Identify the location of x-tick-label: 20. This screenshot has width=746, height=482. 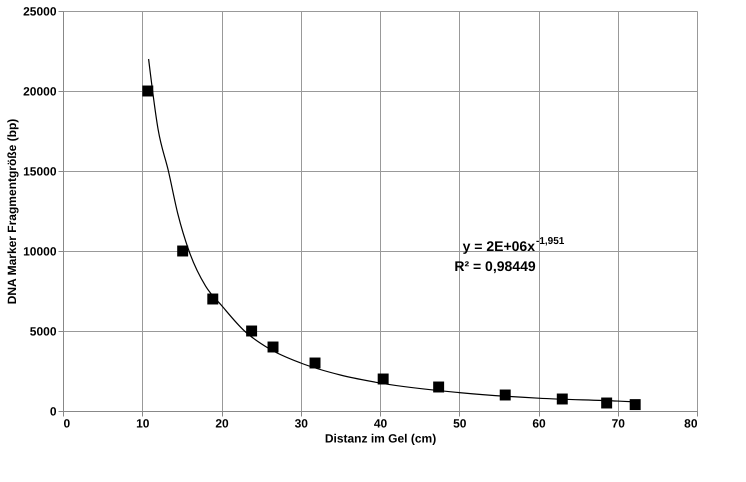
(222, 423).